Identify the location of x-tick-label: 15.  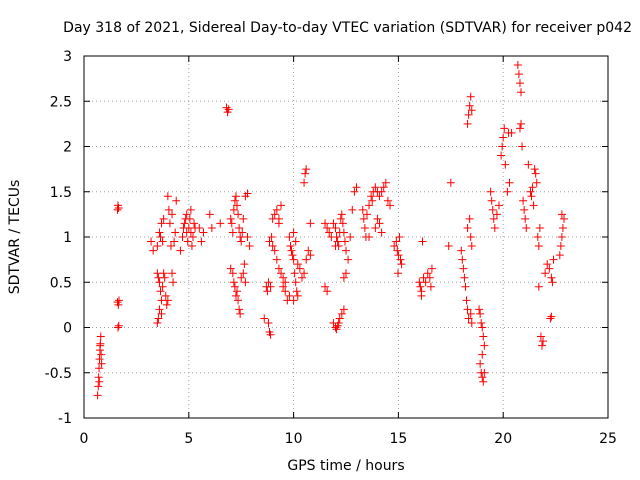
(398, 439).